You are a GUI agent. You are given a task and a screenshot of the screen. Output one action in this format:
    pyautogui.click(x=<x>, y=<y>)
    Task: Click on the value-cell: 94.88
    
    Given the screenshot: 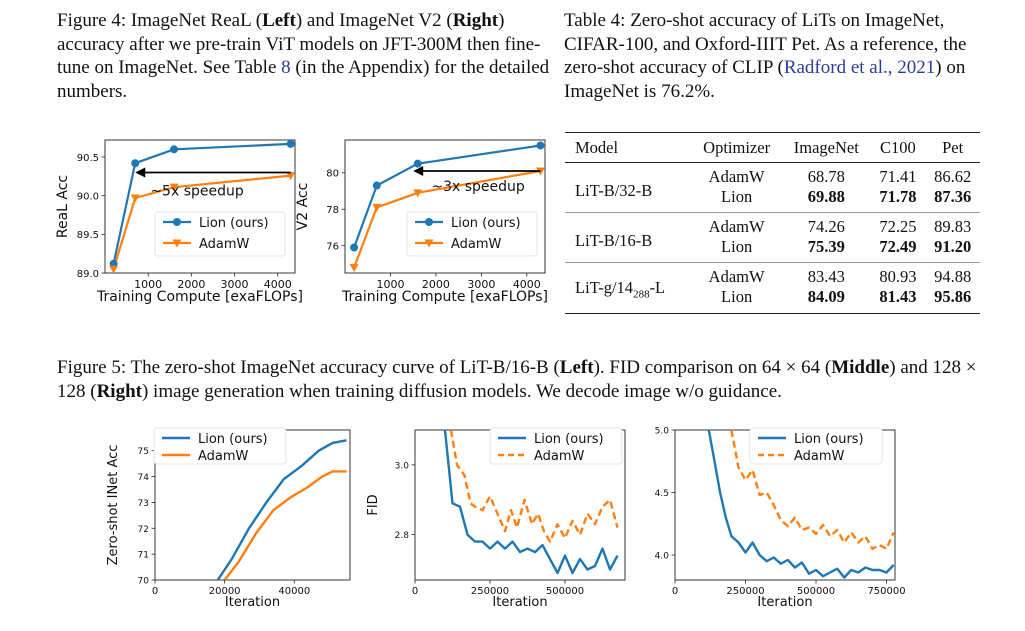 What is the action you would take?
    pyautogui.click(x=953, y=276)
    